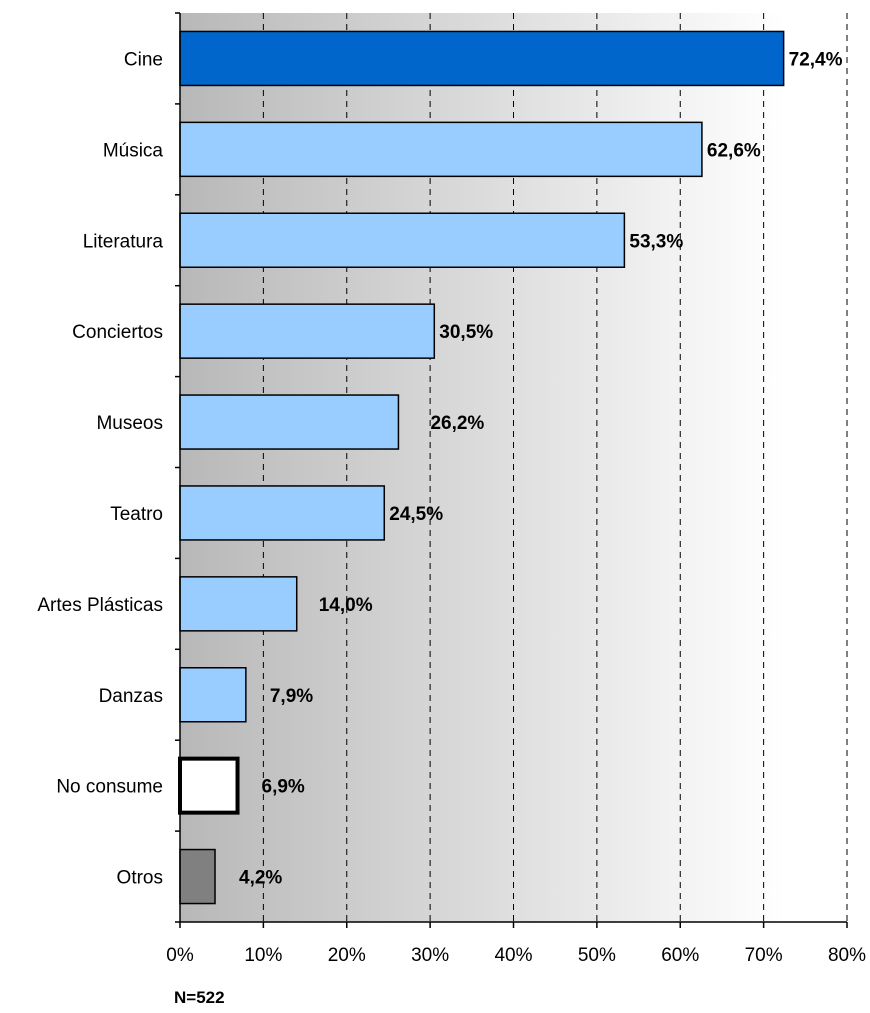  Describe the element at coordinates (291, 696) in the screenshot. I see `value-label-7: 7,9%` at that location.